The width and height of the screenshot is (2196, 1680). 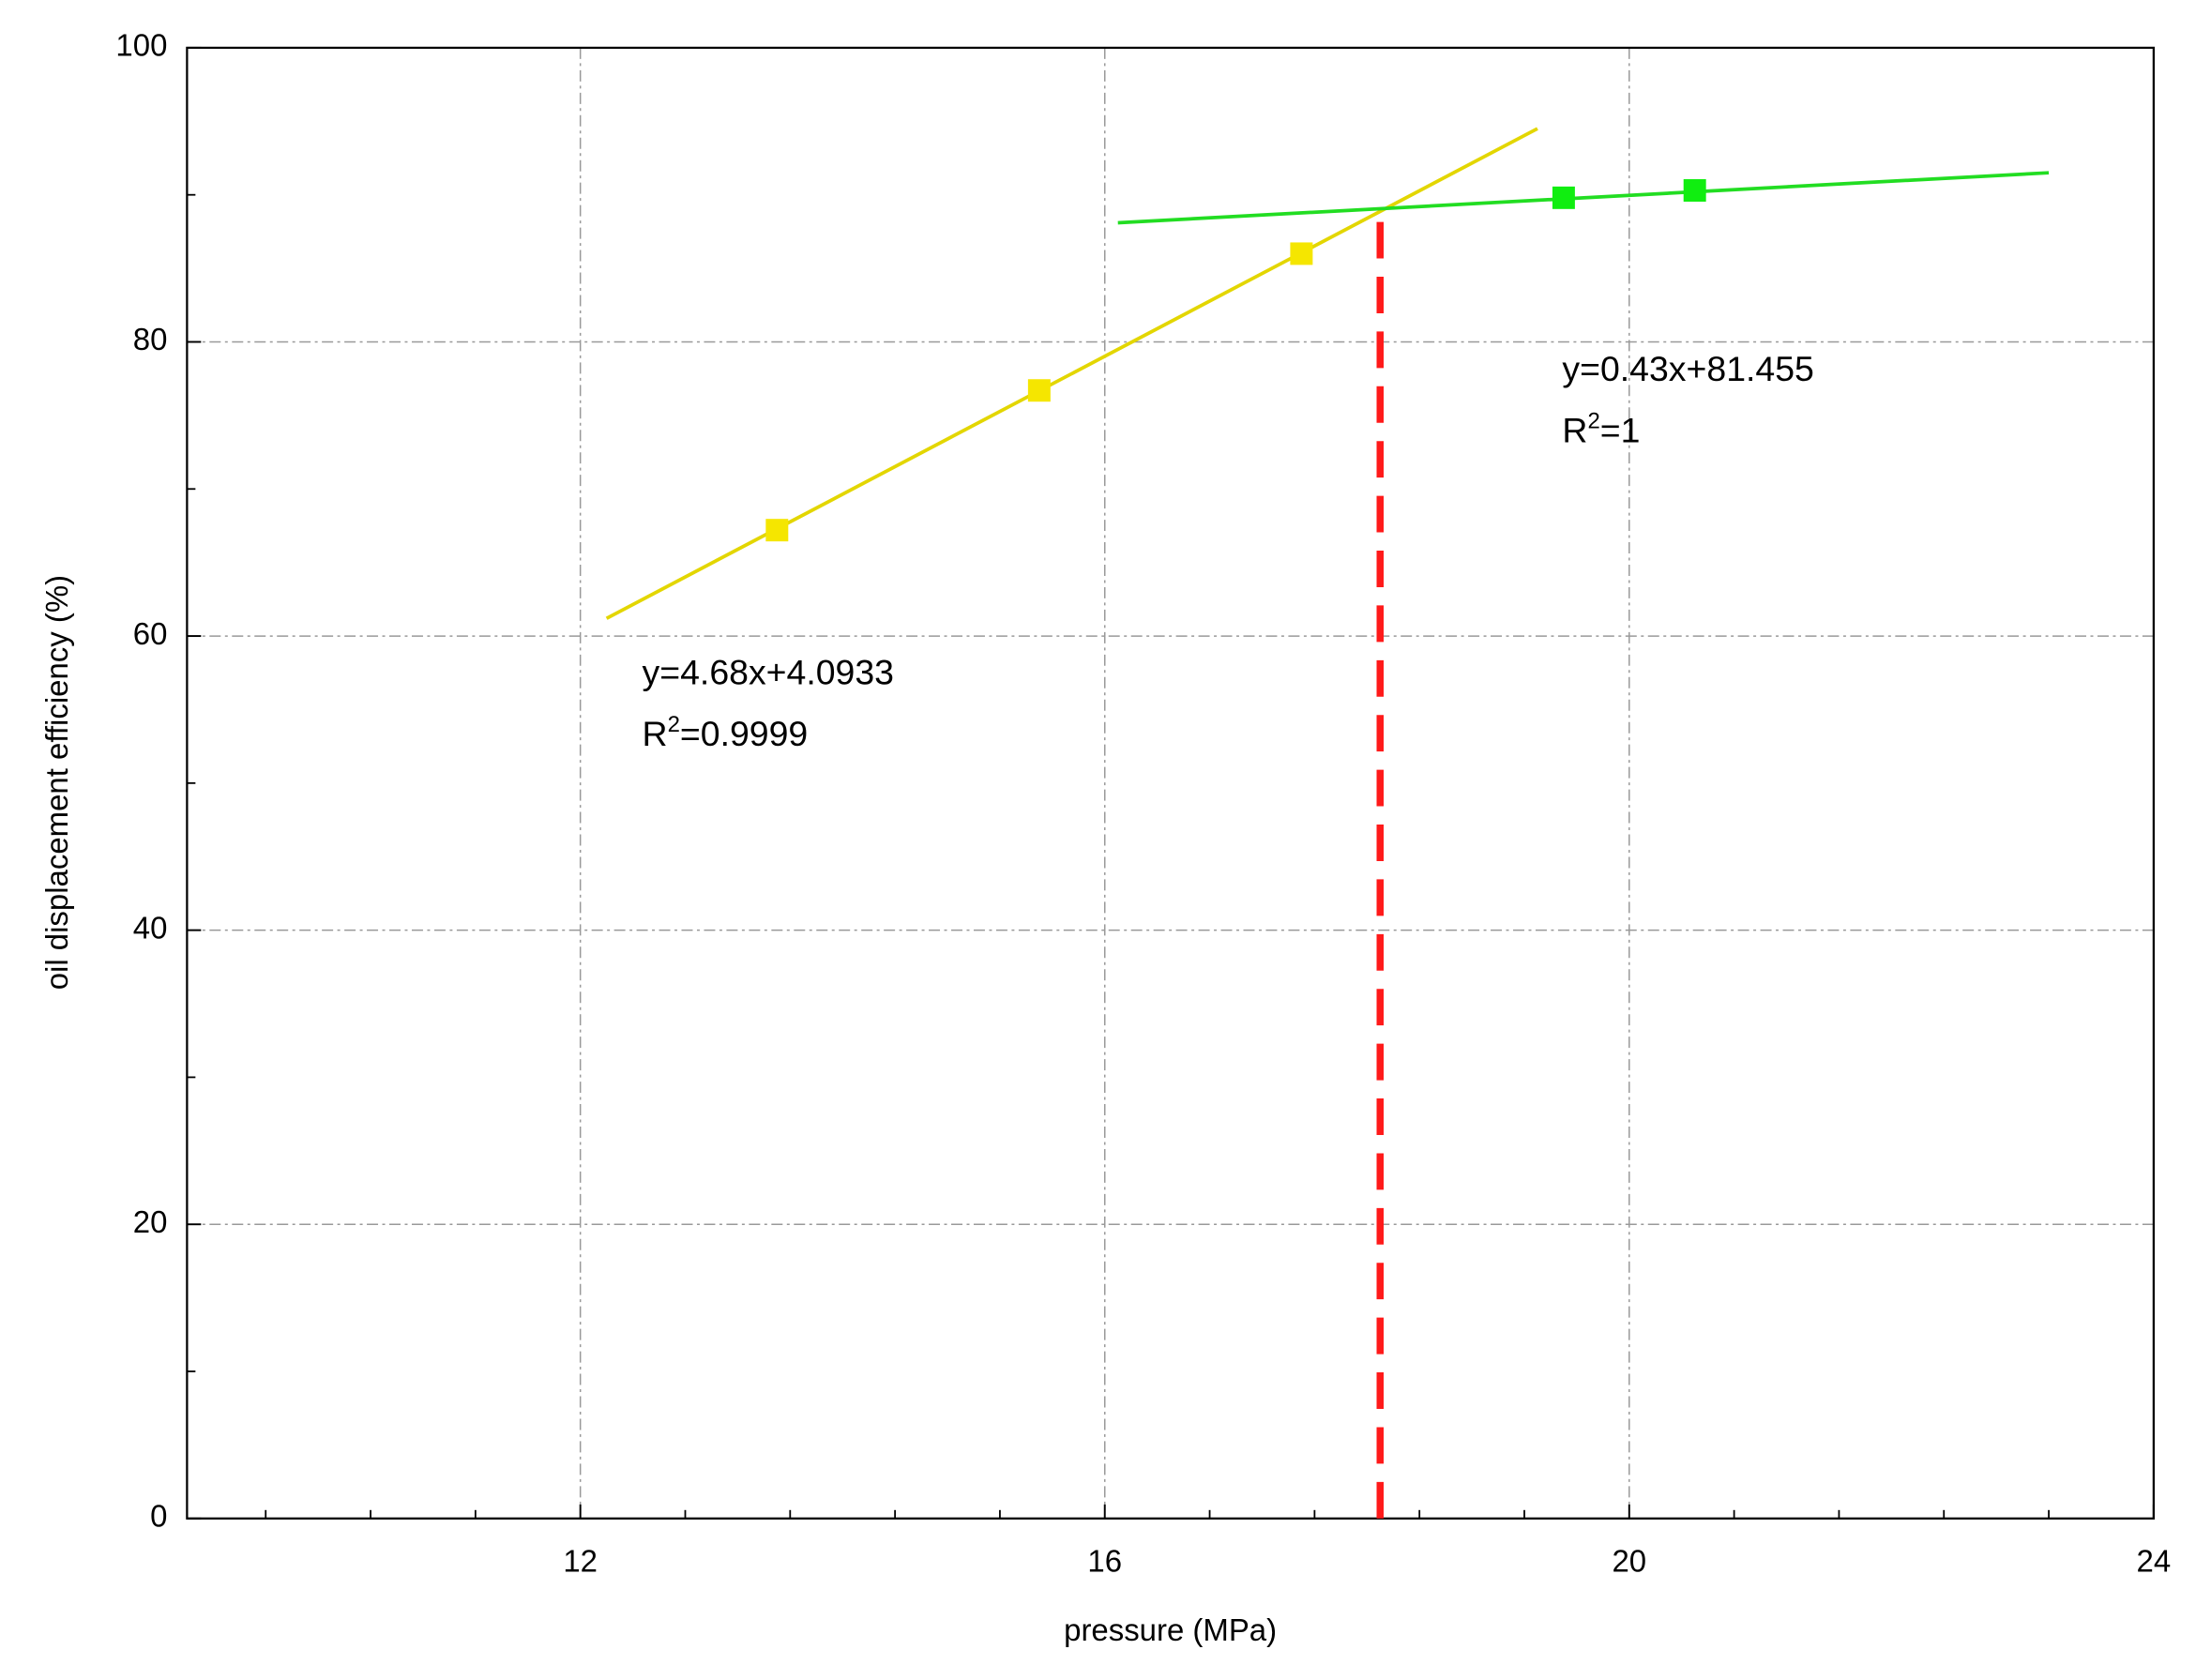 I want to click on fit-equation: y=0.43x+81.455, so click(x=1687, y=368).